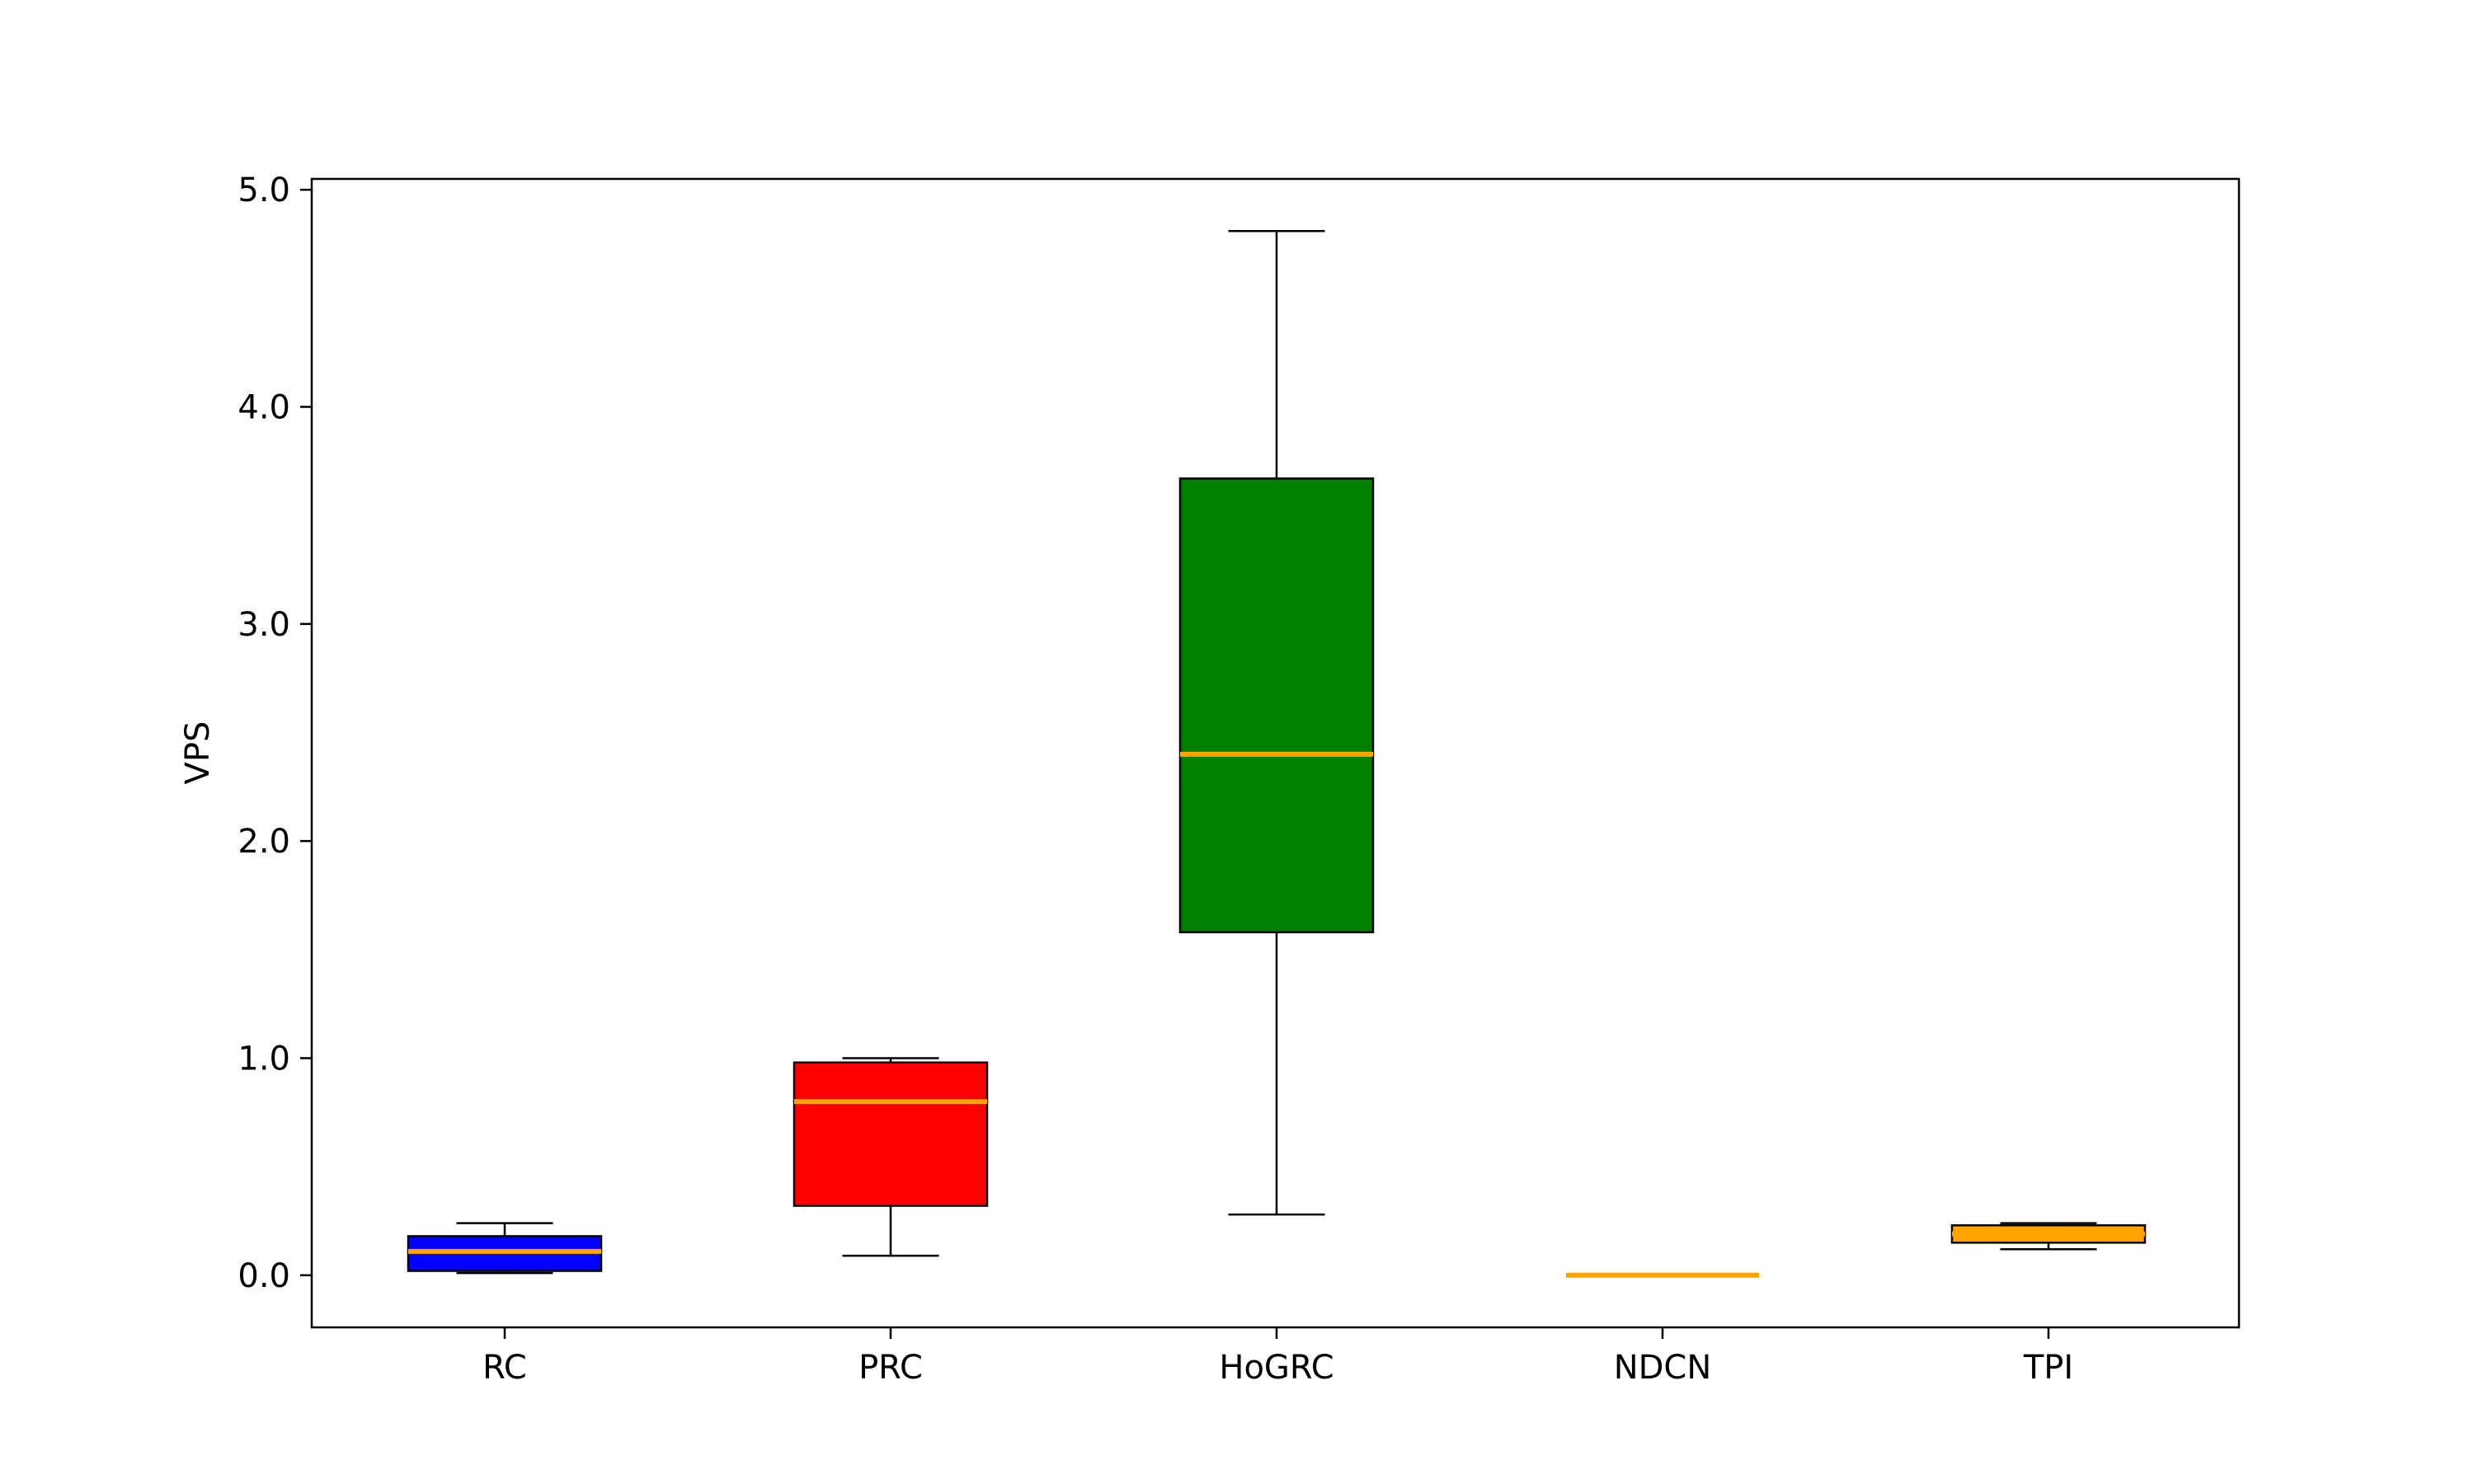 The image size is (2474, 1484). Describe the element at coordinates (264, 625) in the screenshot. I see `y-tick-label: 3.0` at that location.